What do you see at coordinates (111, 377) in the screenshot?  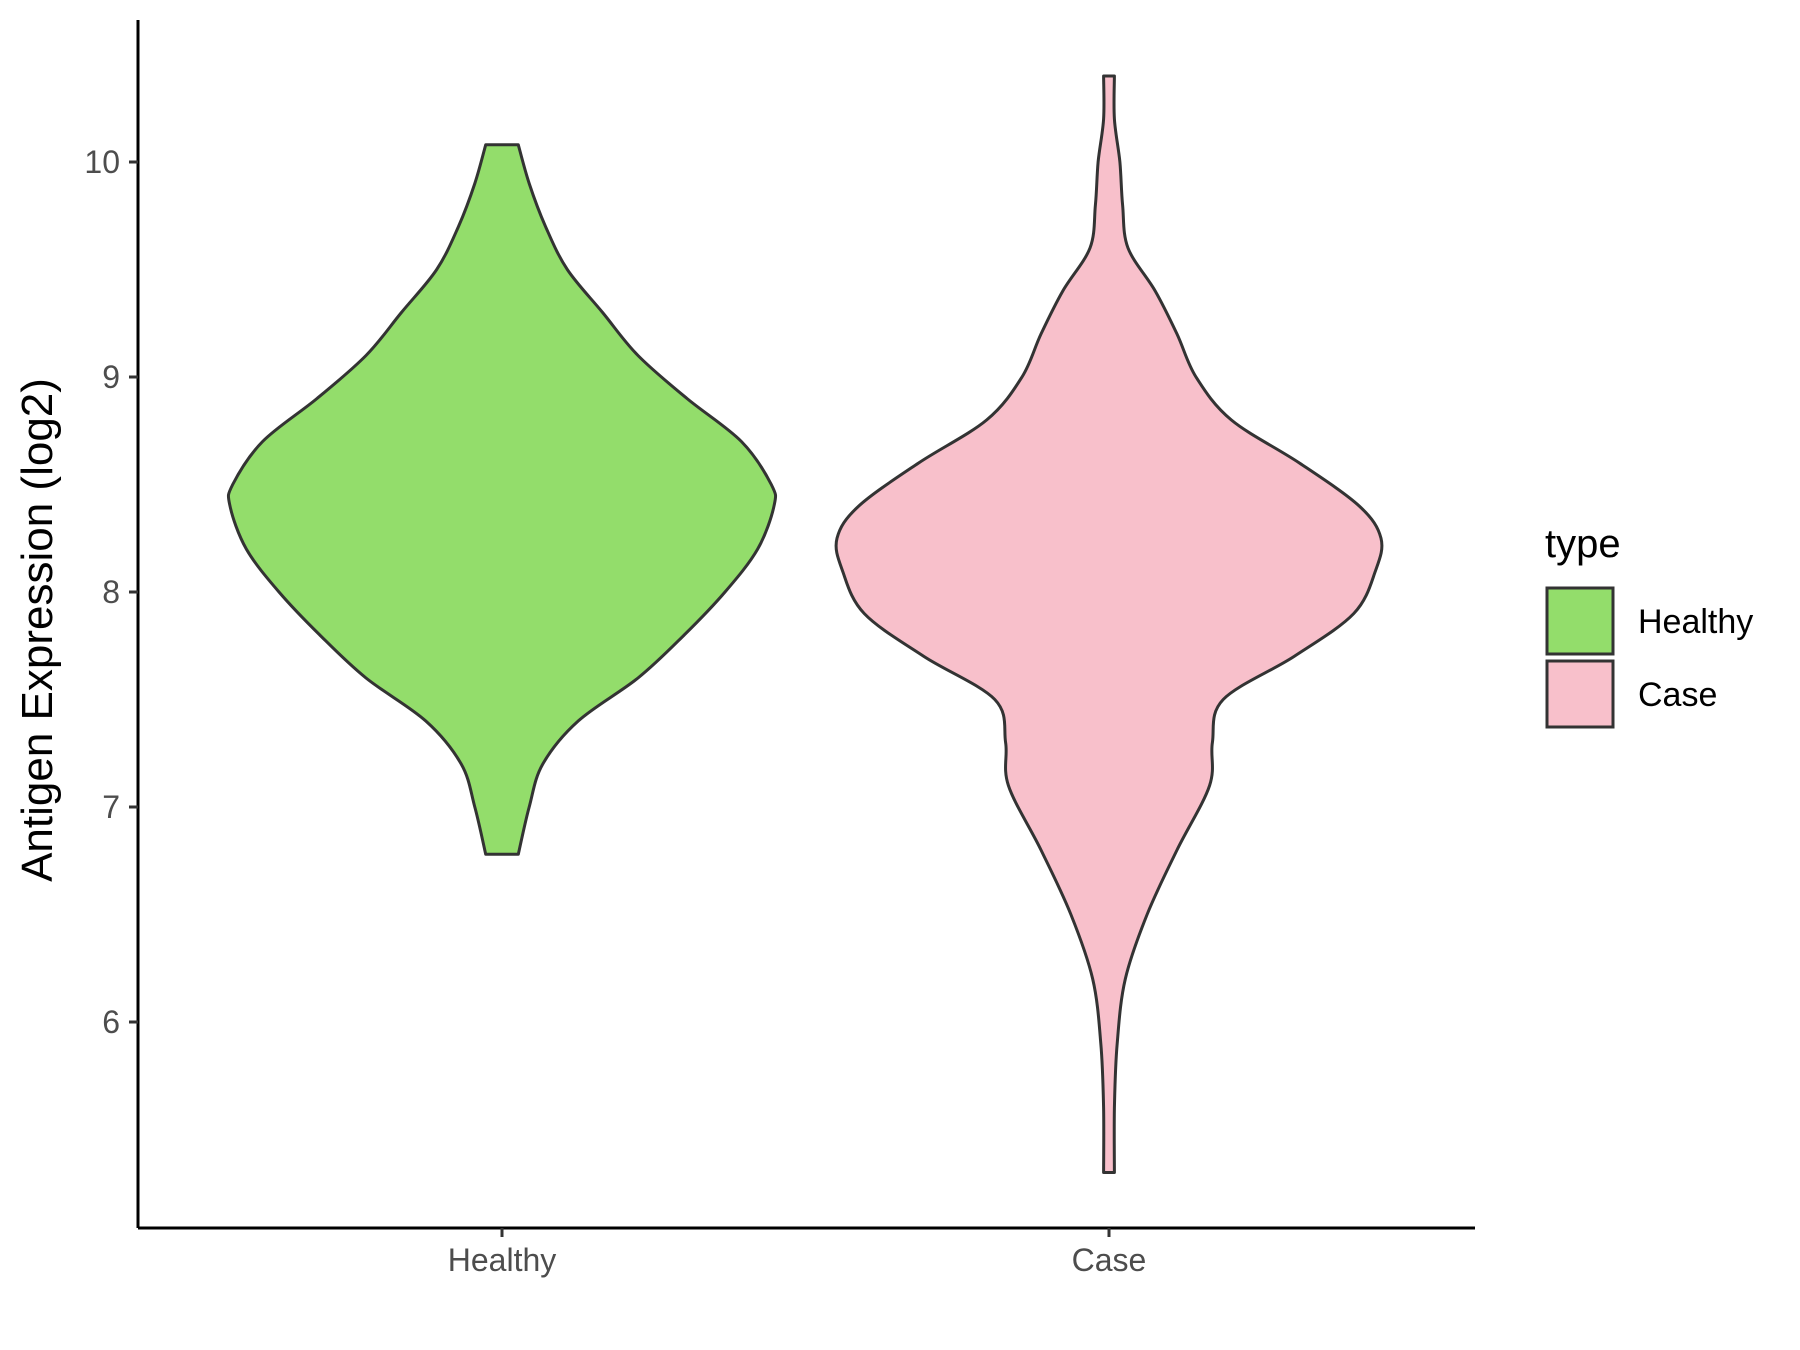 I see `y-tick-label: 9` at bounding box center [111, 377].